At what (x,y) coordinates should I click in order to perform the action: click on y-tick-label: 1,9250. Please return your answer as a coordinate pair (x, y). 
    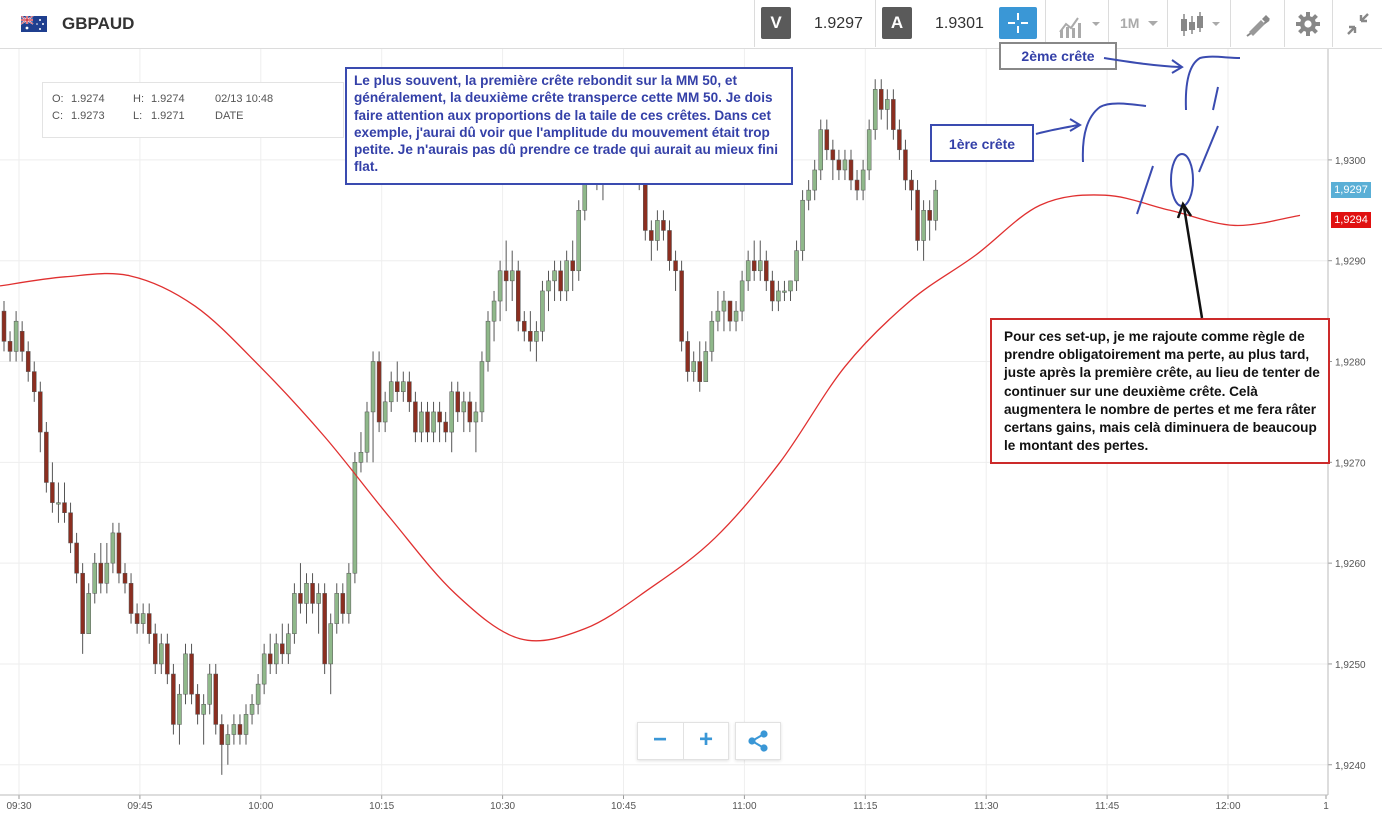
    Looking at the image, I should click on (1350, 665).